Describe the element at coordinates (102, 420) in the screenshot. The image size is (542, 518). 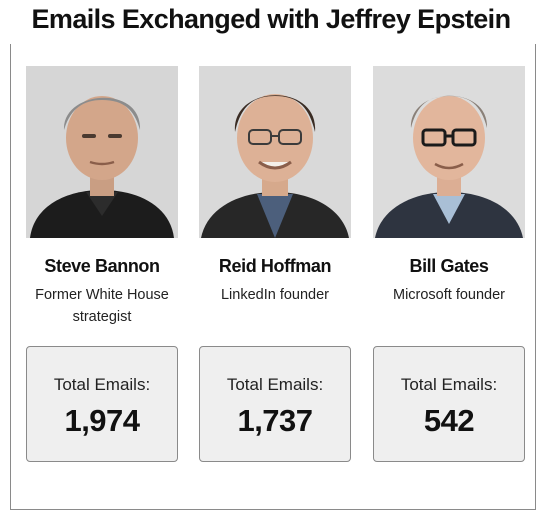
I see `email-count-value: 1,974` at that location.